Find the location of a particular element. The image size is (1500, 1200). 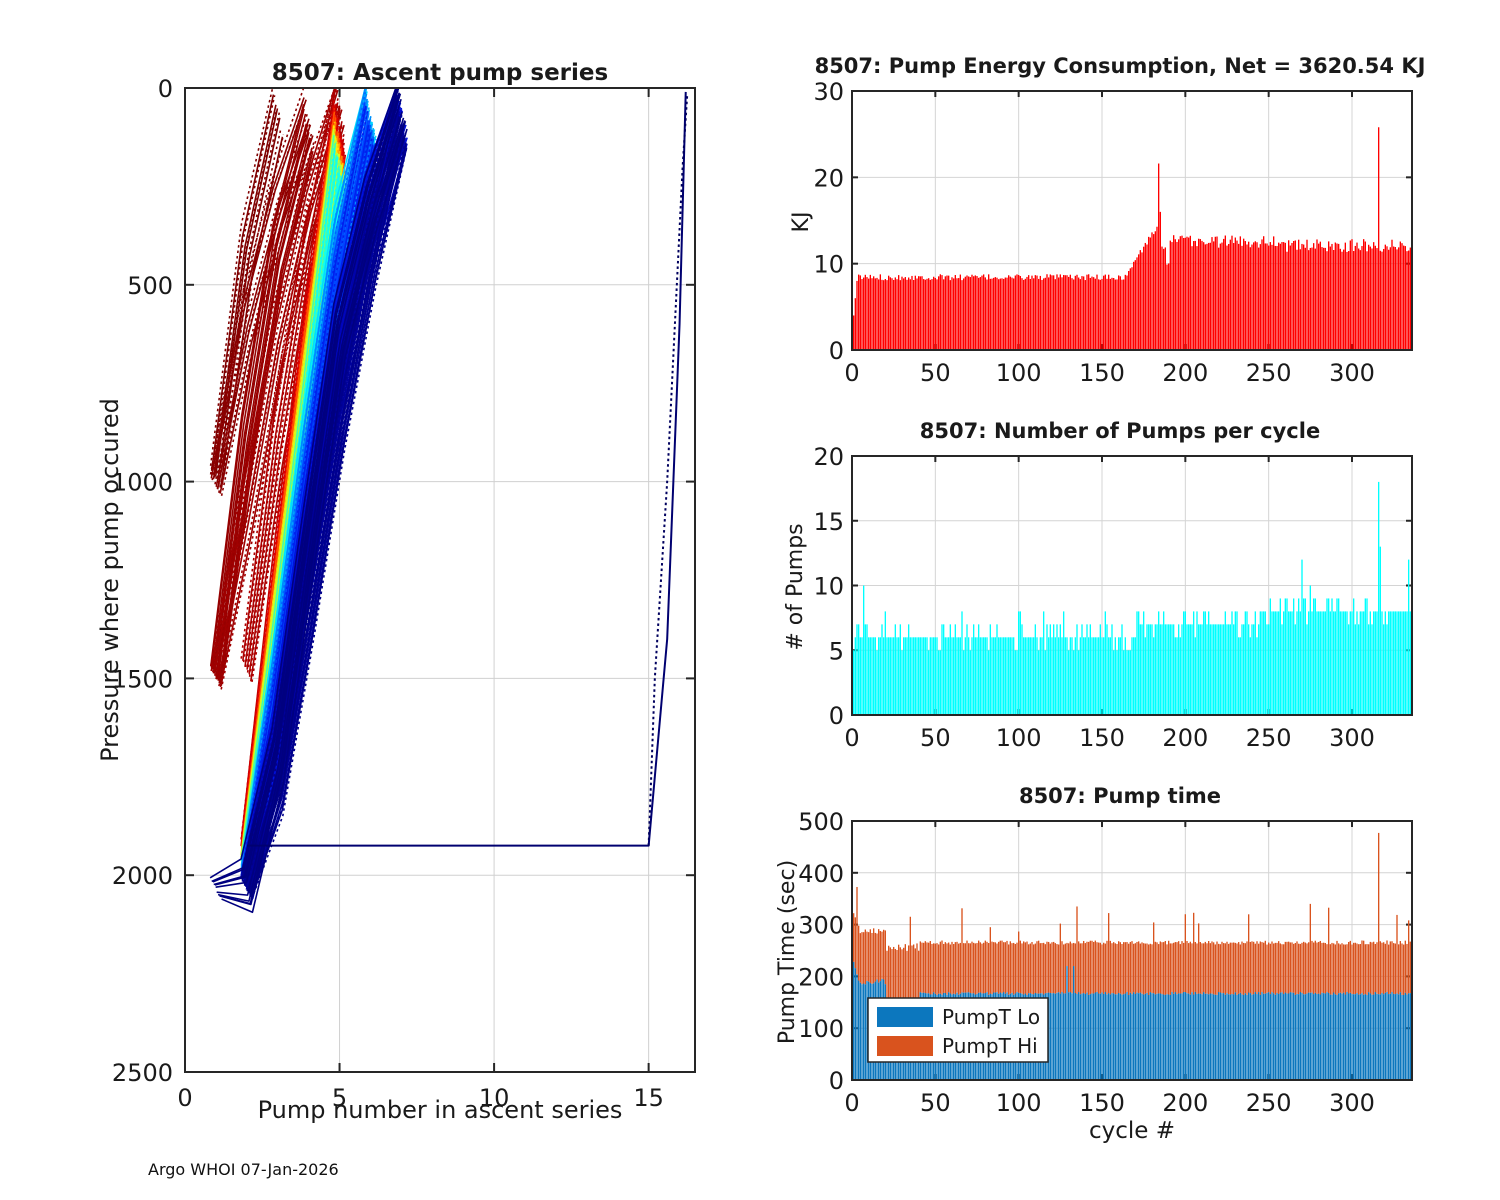

ptAxes-xtick: 150 is located at coordinates (1102, 1103).